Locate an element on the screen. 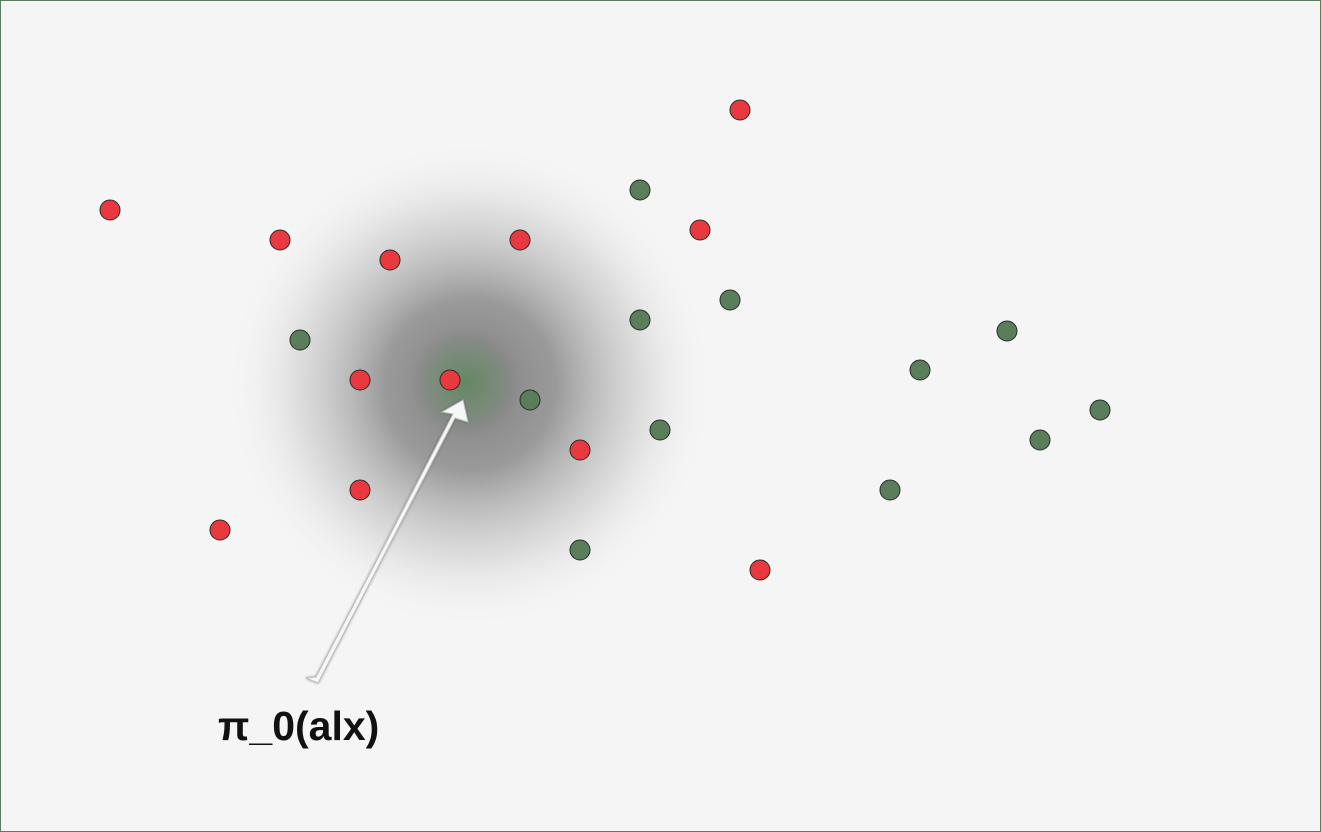 The image size is (1321, 832). policy-mode-glow is located at coordinates (465, 382).